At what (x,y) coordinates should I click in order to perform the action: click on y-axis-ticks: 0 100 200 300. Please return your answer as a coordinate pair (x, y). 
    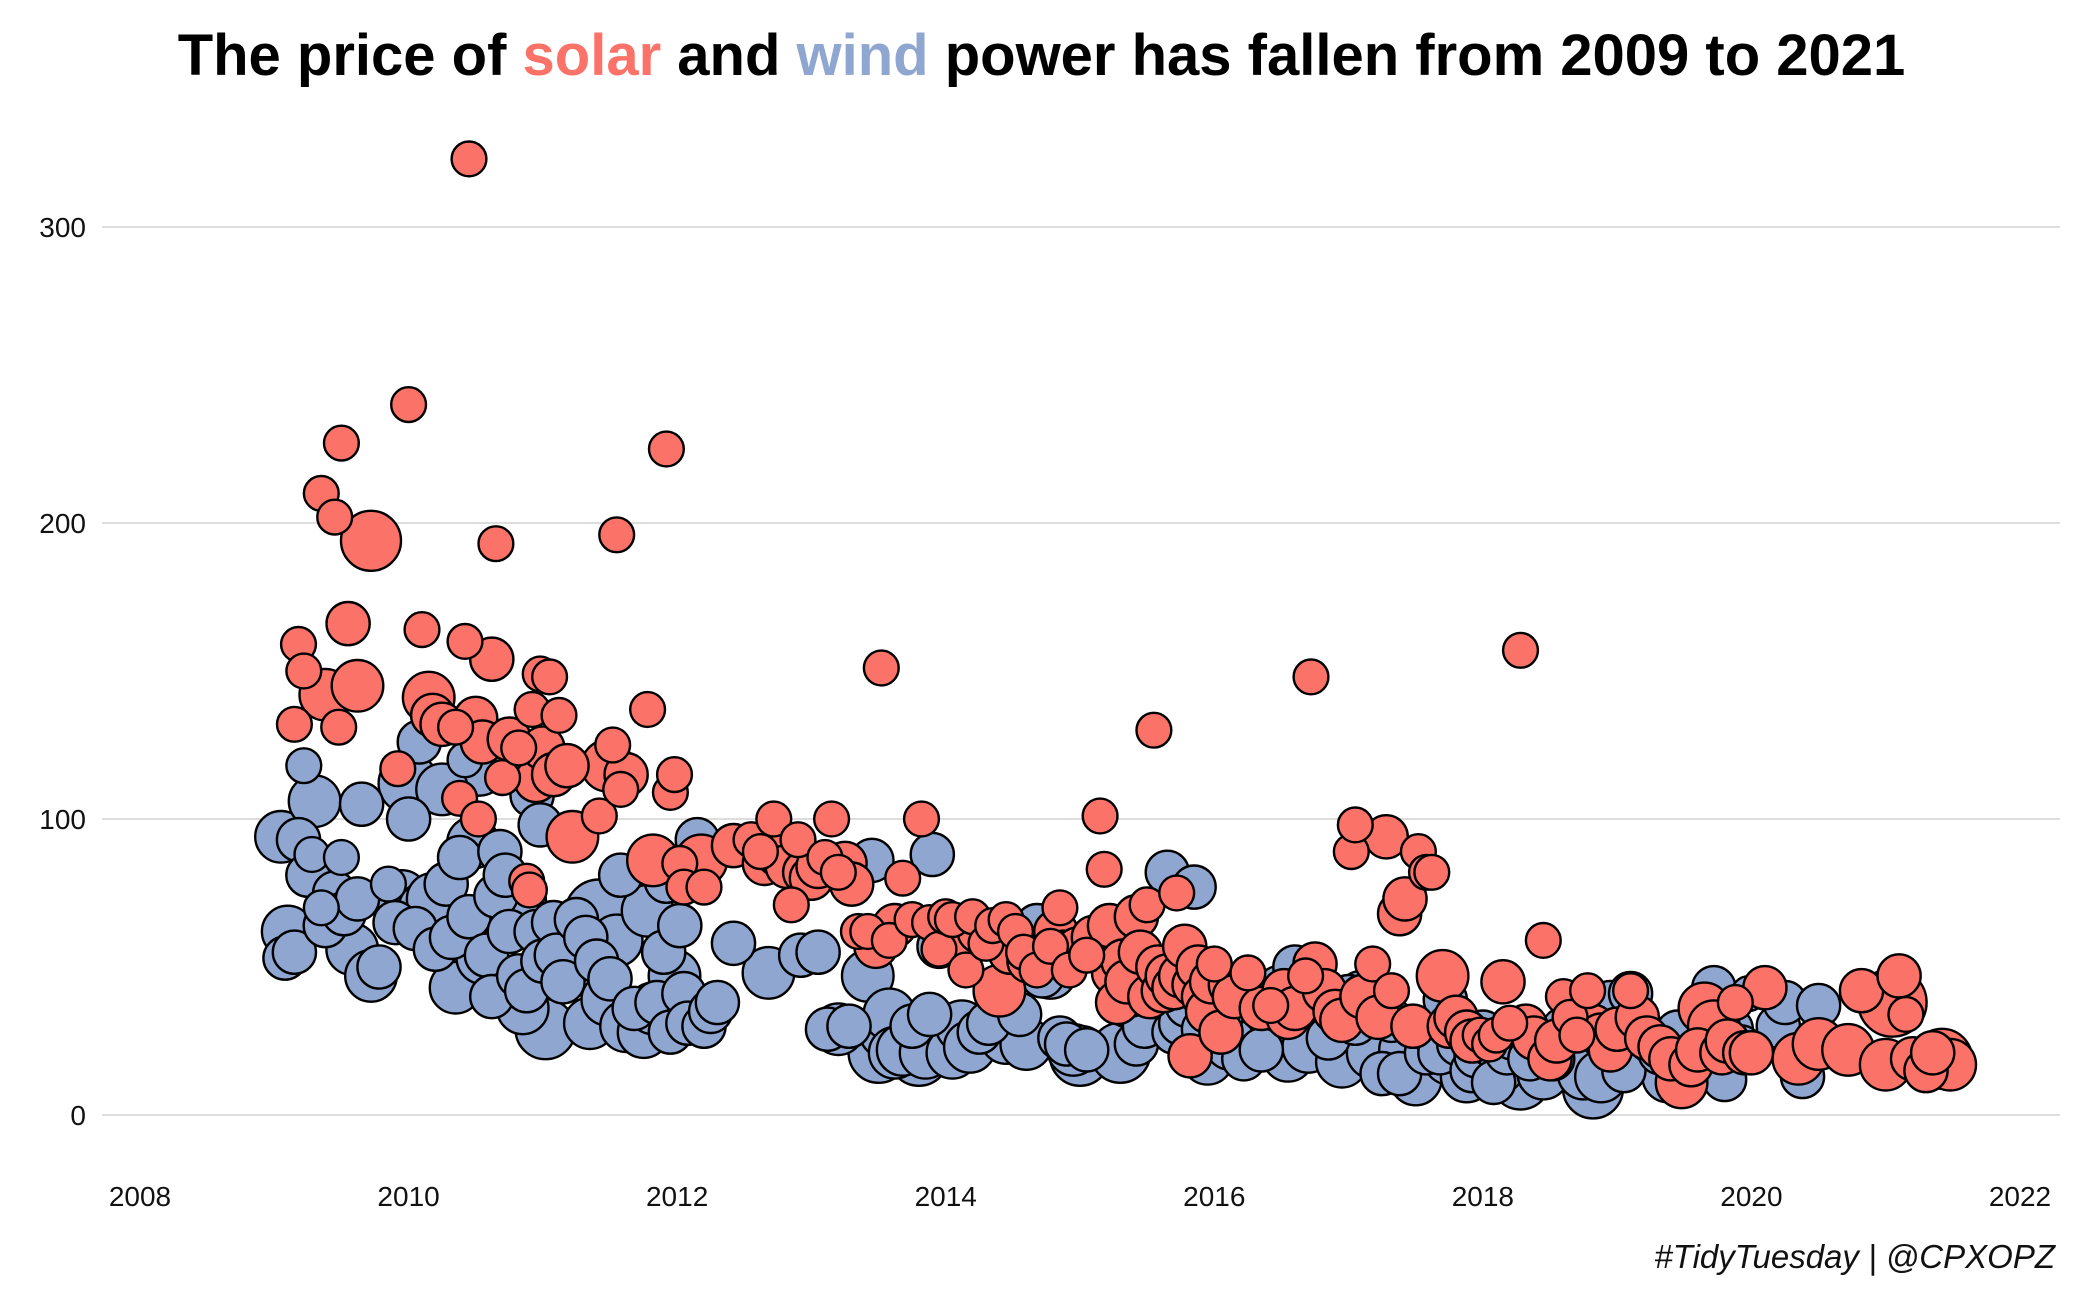
    Looking at the image, I should click on (62, 671).